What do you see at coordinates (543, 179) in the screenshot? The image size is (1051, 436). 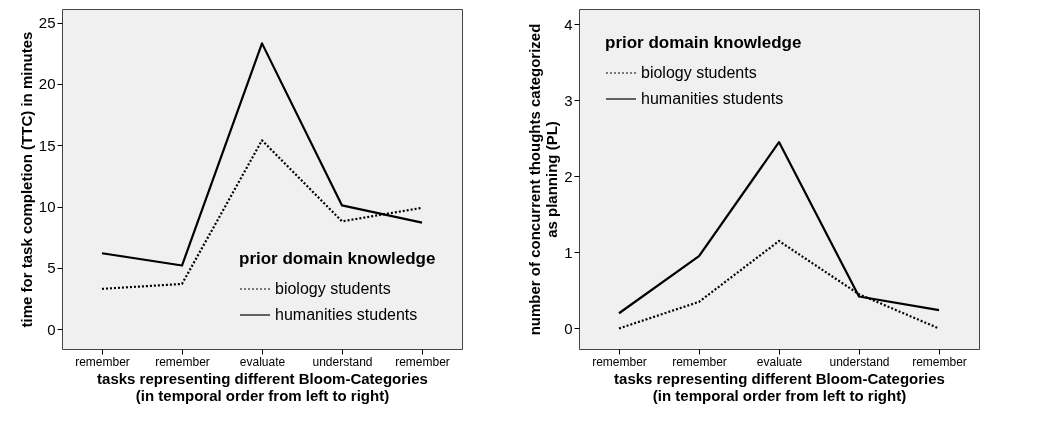 I see `y-axis-title: number of concurrent thoughts categorized as planning (PL)` at bounding box center [543, 179].